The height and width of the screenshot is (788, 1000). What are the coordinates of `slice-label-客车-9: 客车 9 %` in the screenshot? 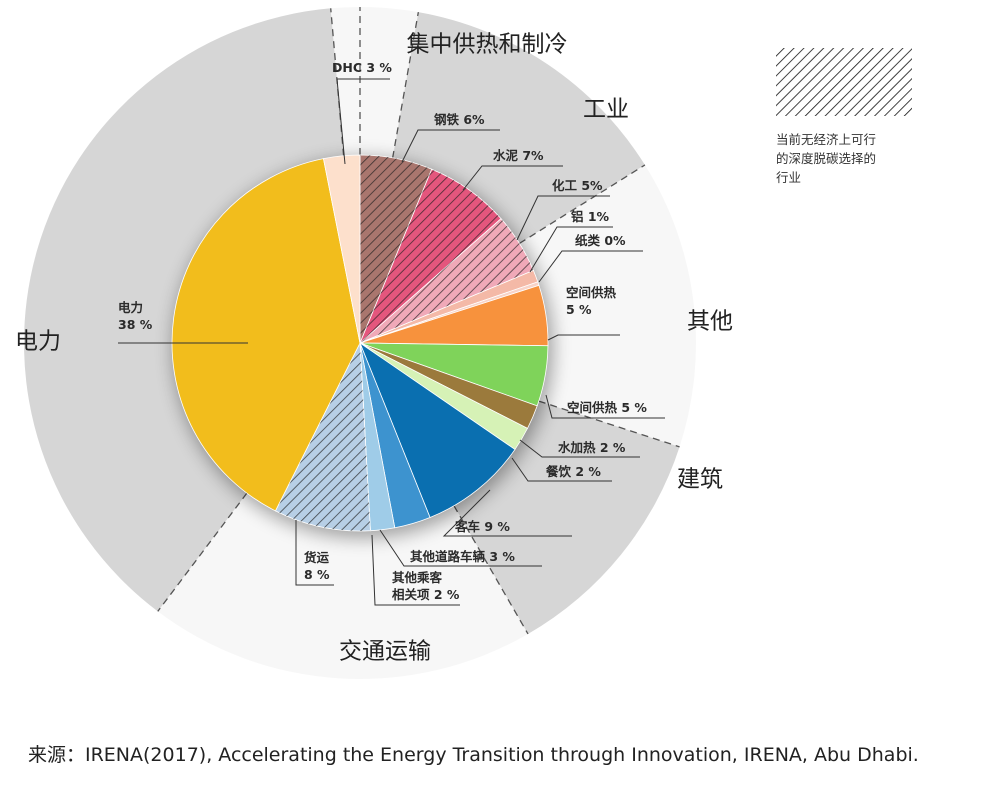 It's located at (482, 526).